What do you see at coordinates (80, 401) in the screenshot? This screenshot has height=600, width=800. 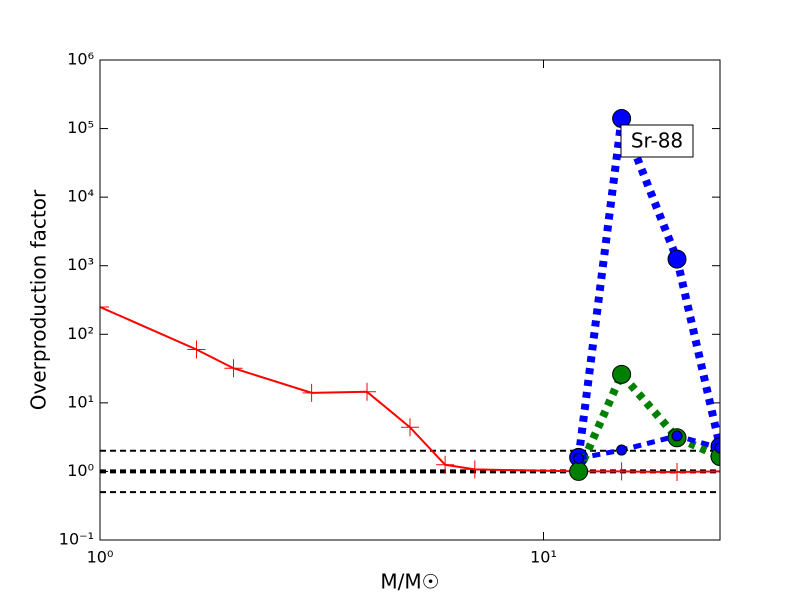 I see `y-tick-label: 10¹` at bounding box center [80, 401].